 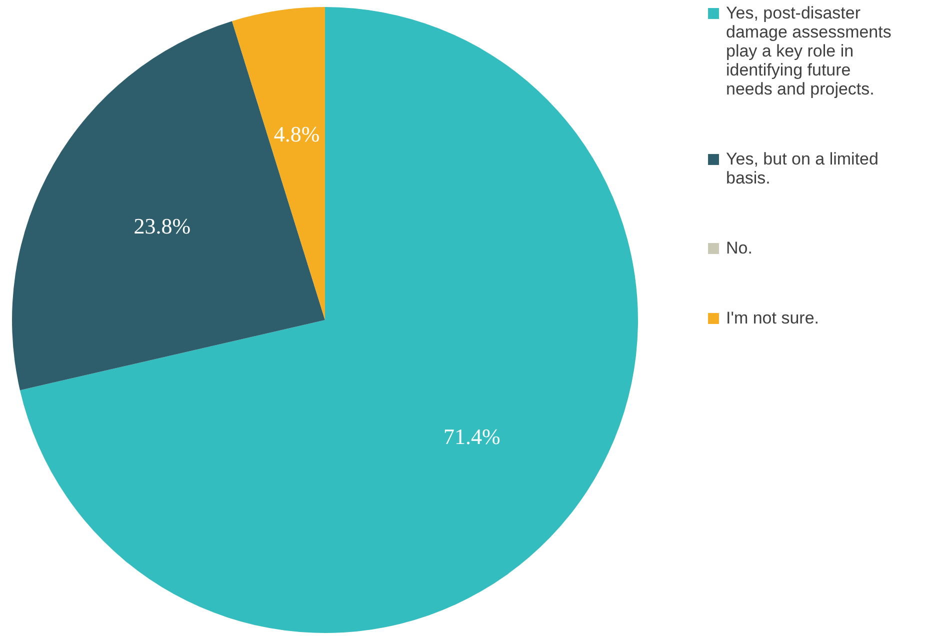 What do you see at coordinates (472, 436) in the screenshot?
I see `data-label: 71.4%` at bounding box center [472, 436].